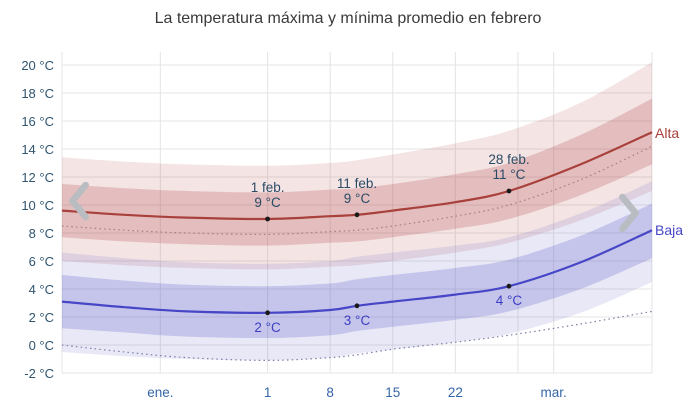  Describe the element at coordinates (160, 392) in the screenshot. I see `x-axis-label: ene.` at that location.